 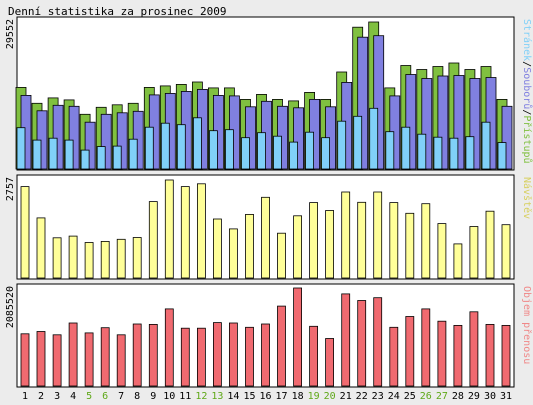 What do you see at coordinates (458, 396) in the screenshot?
I see `day-label-28: 28` at bounding box center [458, 396].